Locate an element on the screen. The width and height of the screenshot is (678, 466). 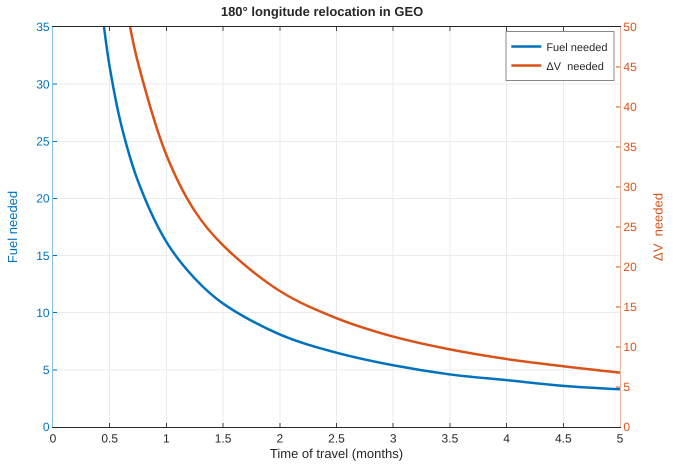
x-tick-label: 0.5 is located at coordinates (109, 438).